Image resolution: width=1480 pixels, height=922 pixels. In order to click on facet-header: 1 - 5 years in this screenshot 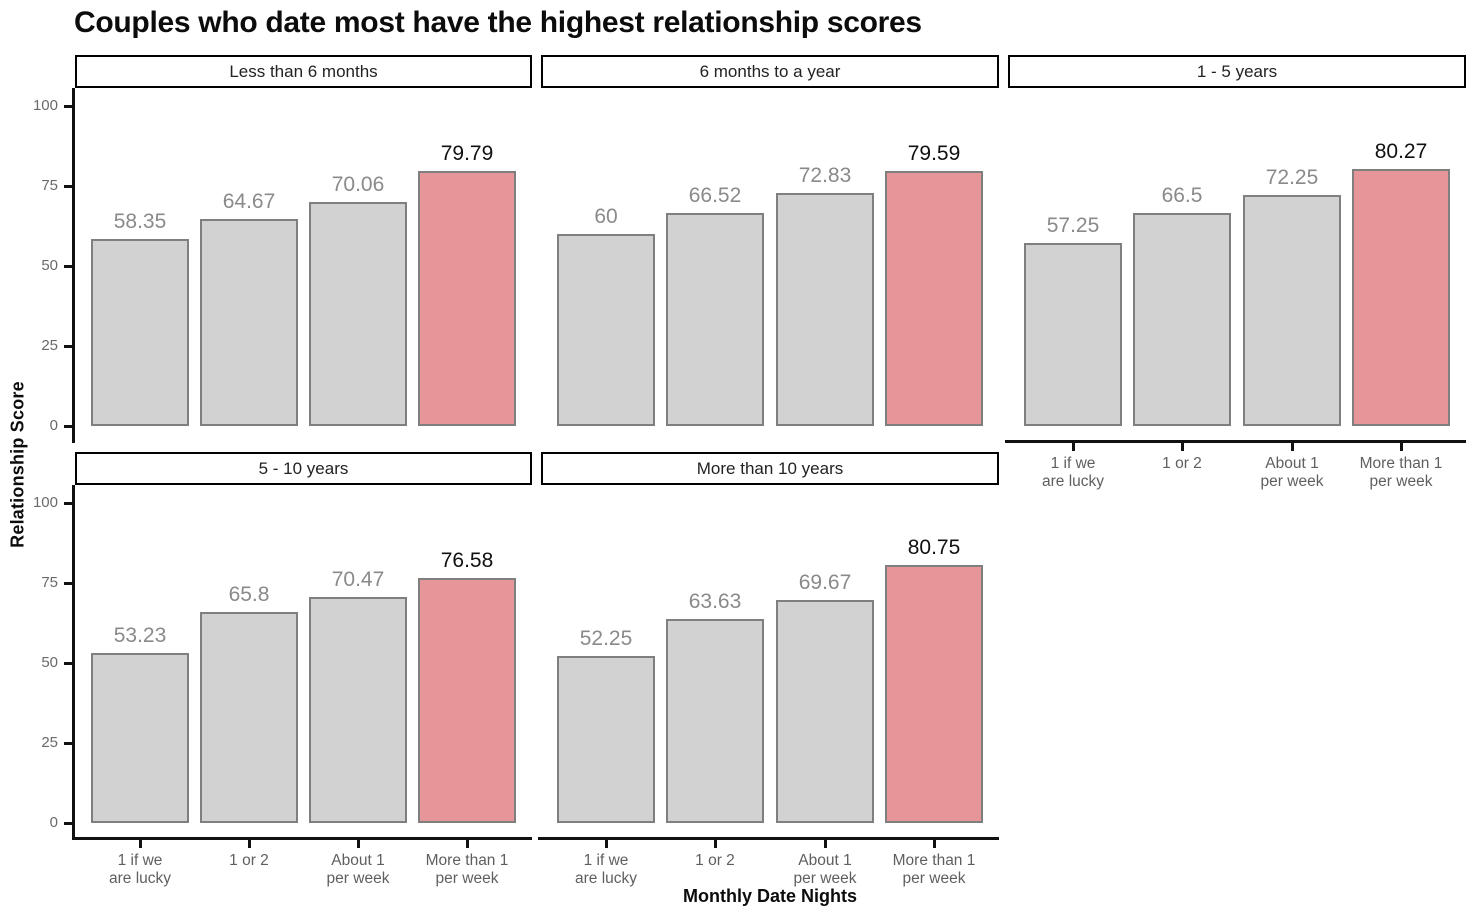, I will do `click(1237, 71)`.